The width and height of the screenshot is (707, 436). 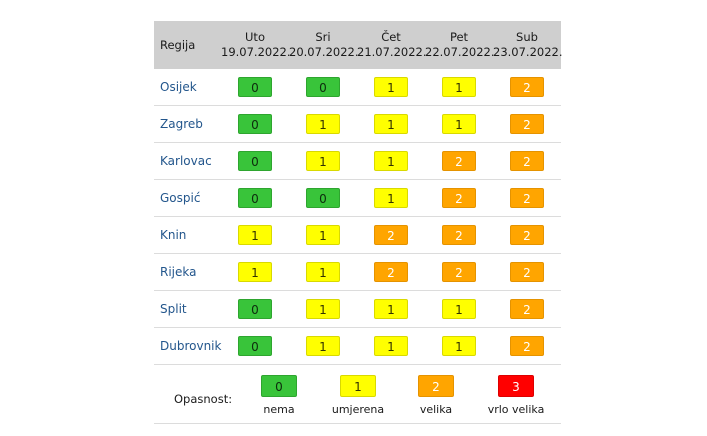 I want to click on day-name: Sub, so click(x=527, y=37).